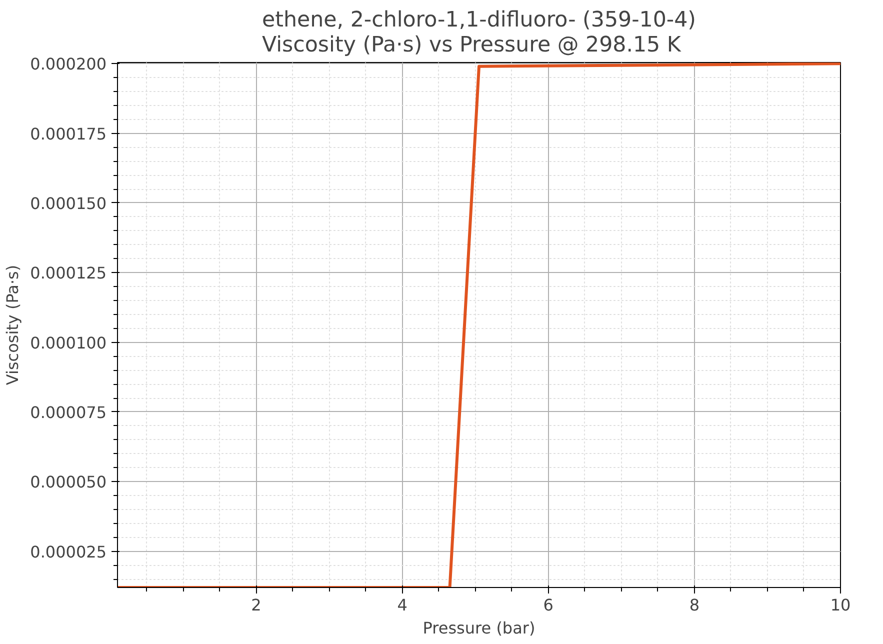  What do you see at coordinates (68, 64) in the screenshot?
I see `y-tick-label: 0.000200` at bounding box center [68, 64].